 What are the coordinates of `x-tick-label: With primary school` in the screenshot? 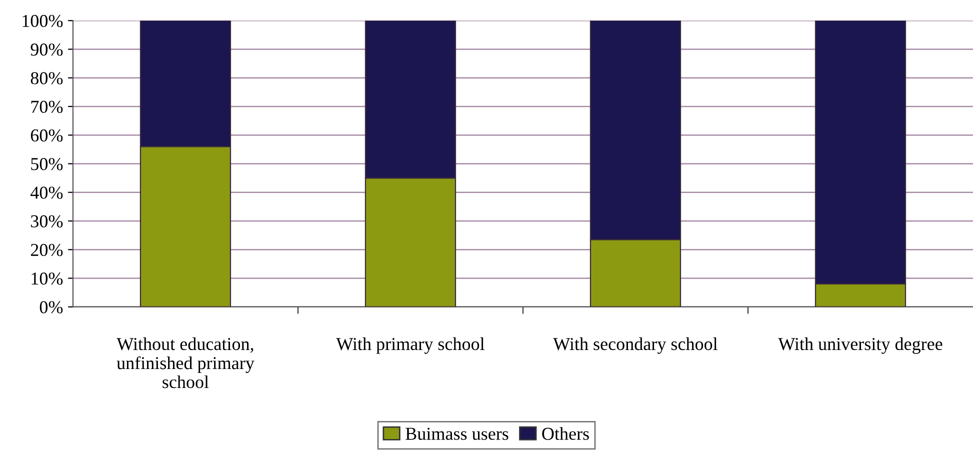 It's located at (410, 345).